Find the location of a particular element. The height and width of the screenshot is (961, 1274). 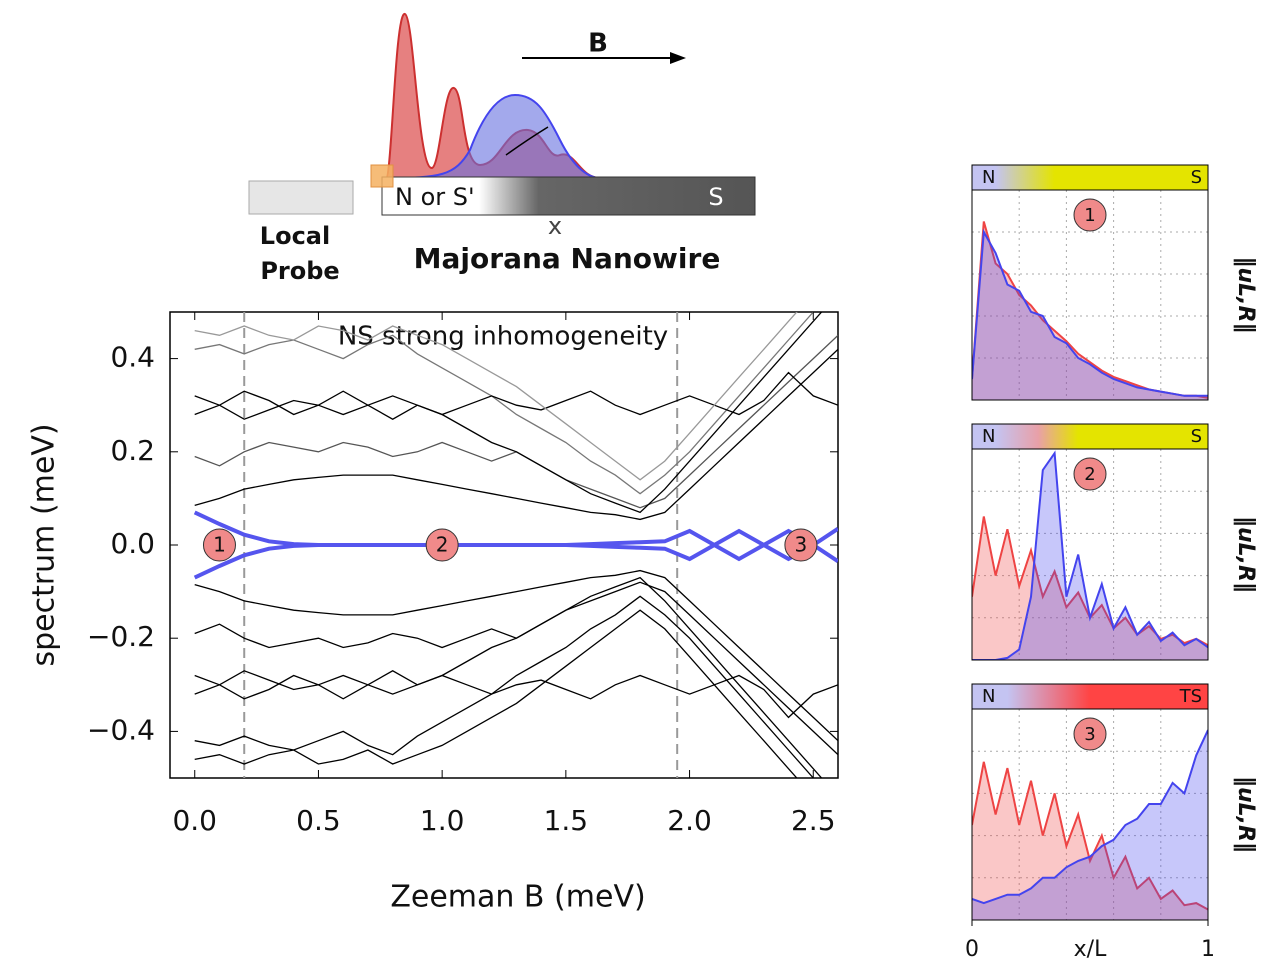

x-tick-label: 1.0 is located at coordinates (442, 820).